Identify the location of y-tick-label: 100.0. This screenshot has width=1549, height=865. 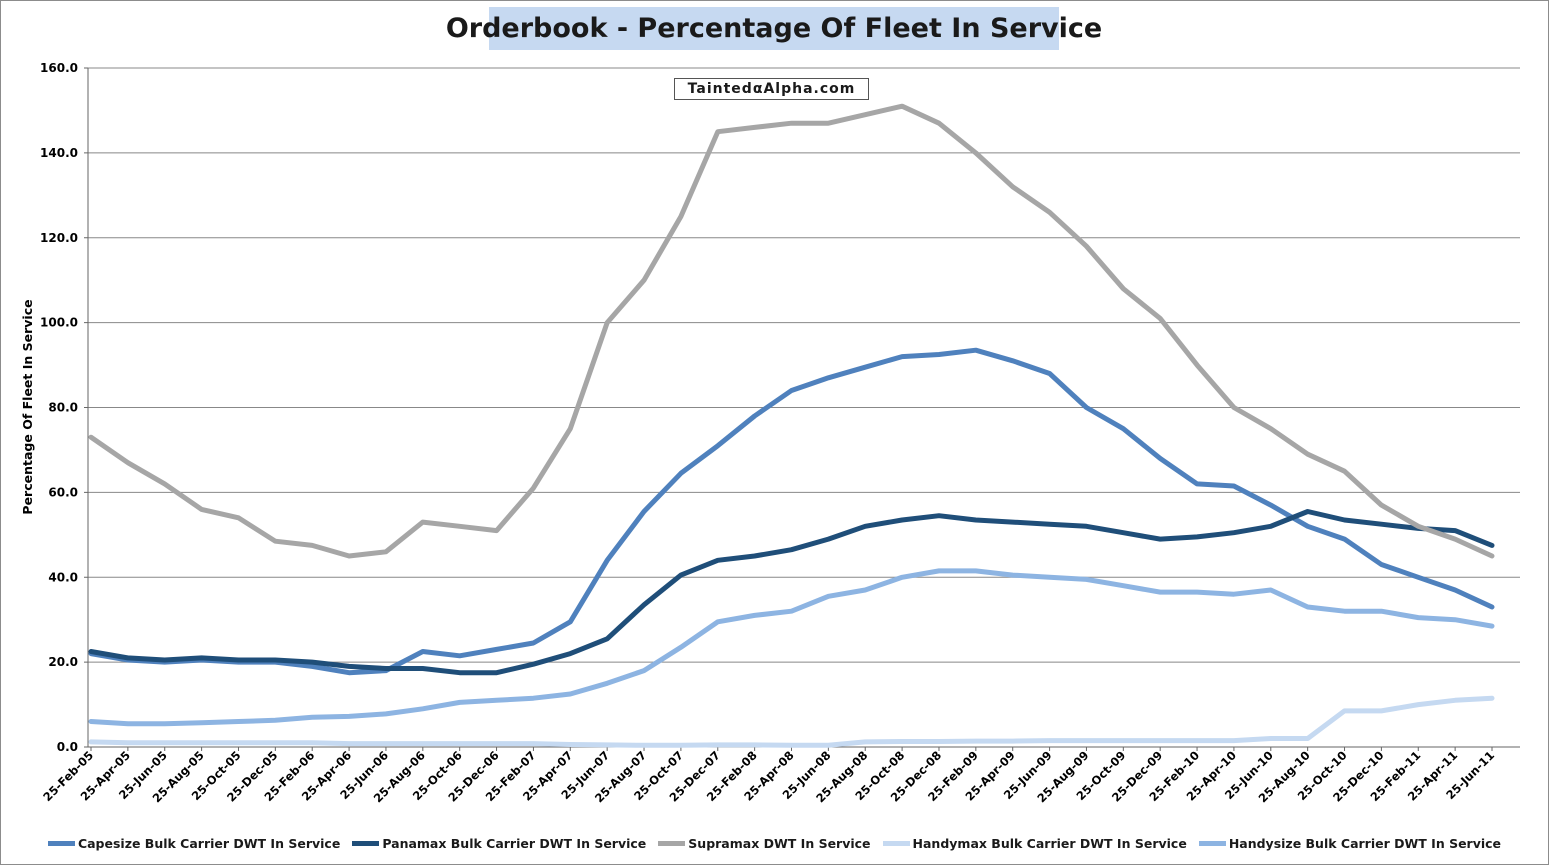
(59, 323).